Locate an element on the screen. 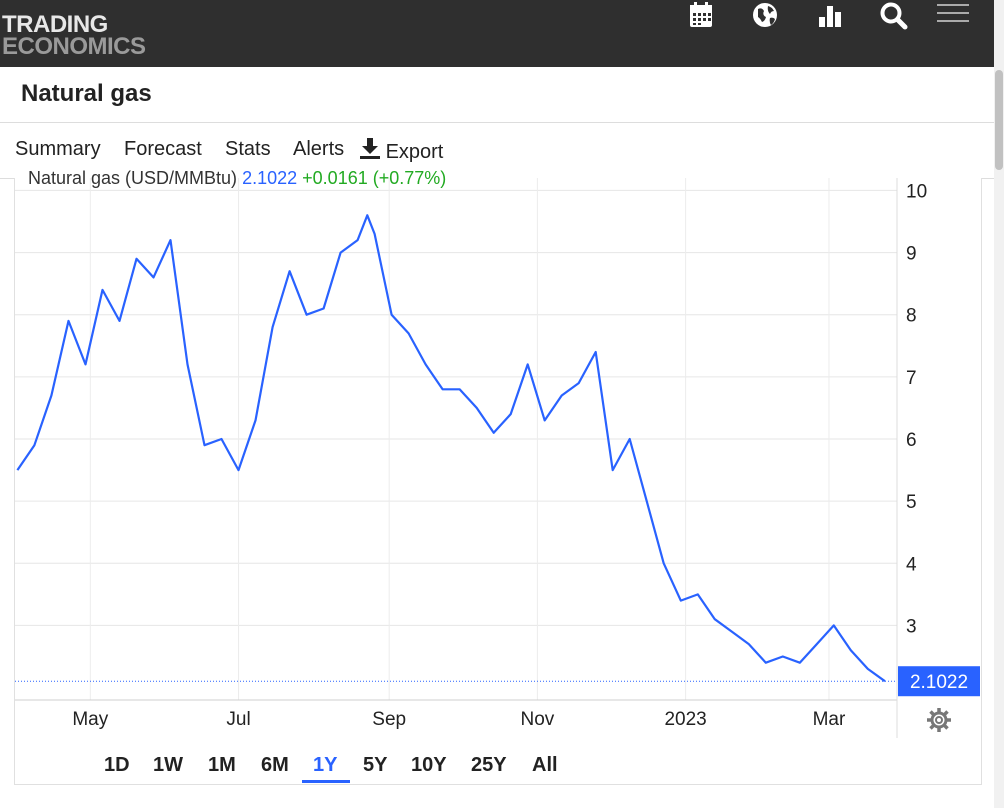  legend-change: +0.0161 (+0.77%) is located at coordinates (374, 178).